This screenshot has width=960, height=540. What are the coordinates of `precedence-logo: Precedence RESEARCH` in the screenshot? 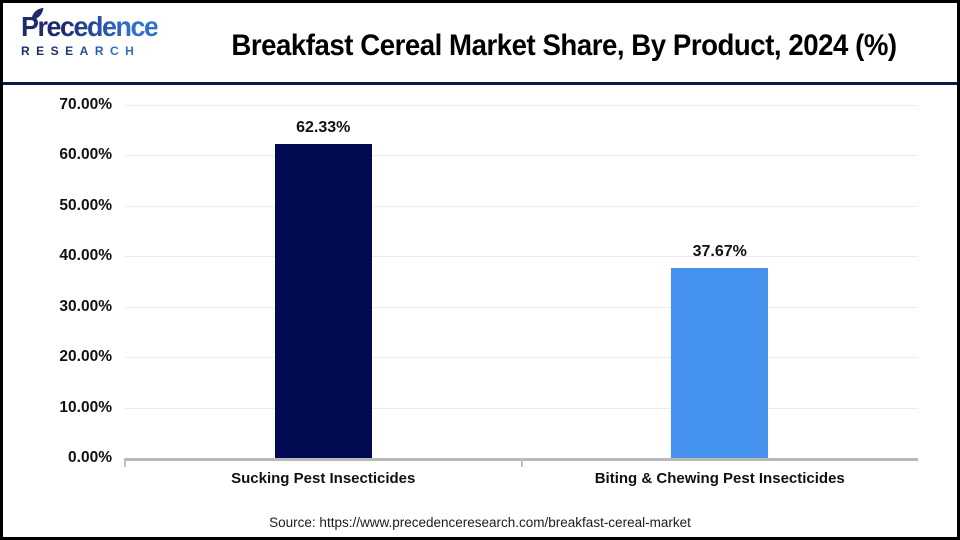 It's located at (101, 33).